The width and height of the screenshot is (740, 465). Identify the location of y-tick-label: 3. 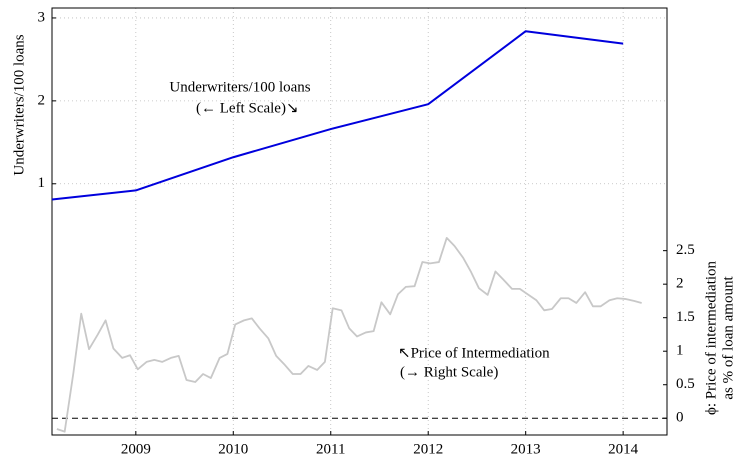
(42, 17).